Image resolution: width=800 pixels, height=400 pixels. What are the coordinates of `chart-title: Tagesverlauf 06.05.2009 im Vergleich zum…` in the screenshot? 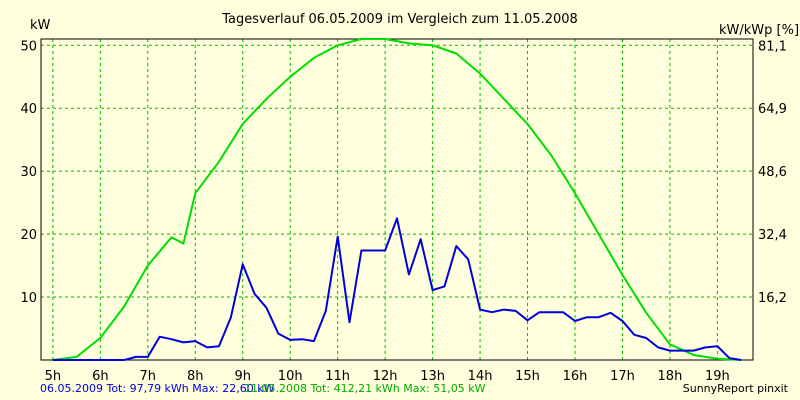 It's located at (399, 19).